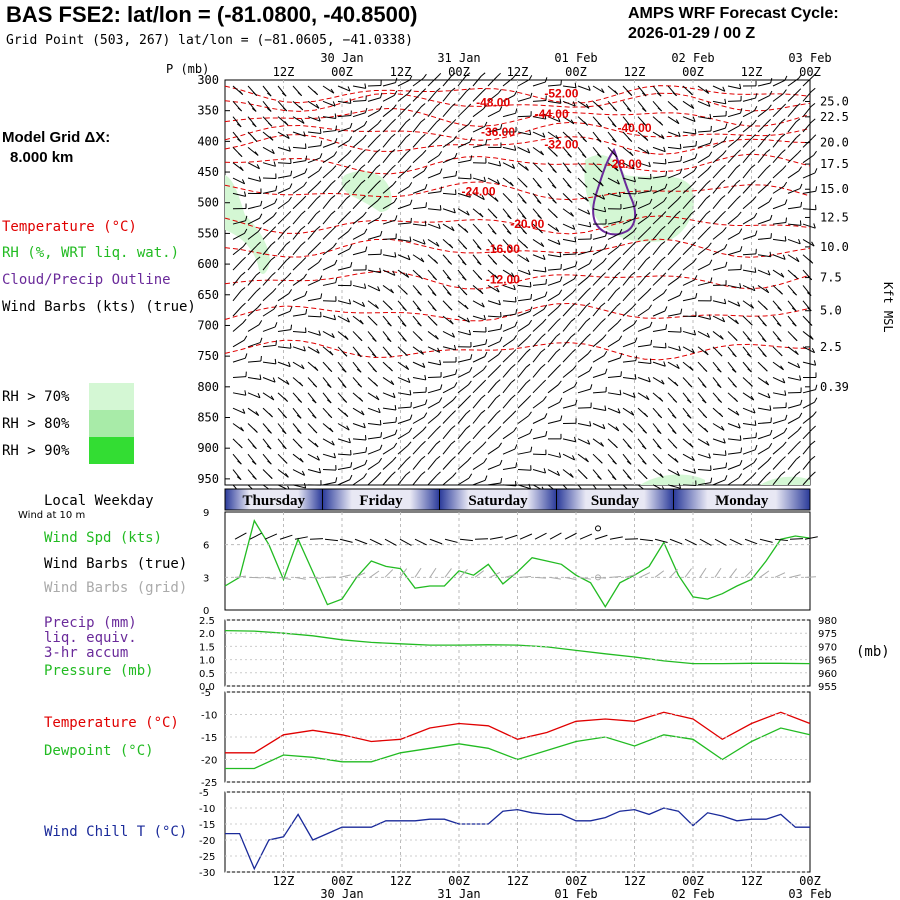 This screenshot has width=900, height=900. Describe the element at coordinates (527, 224) in the screenshot. I see `isotherm-label: -20.00` at that location.